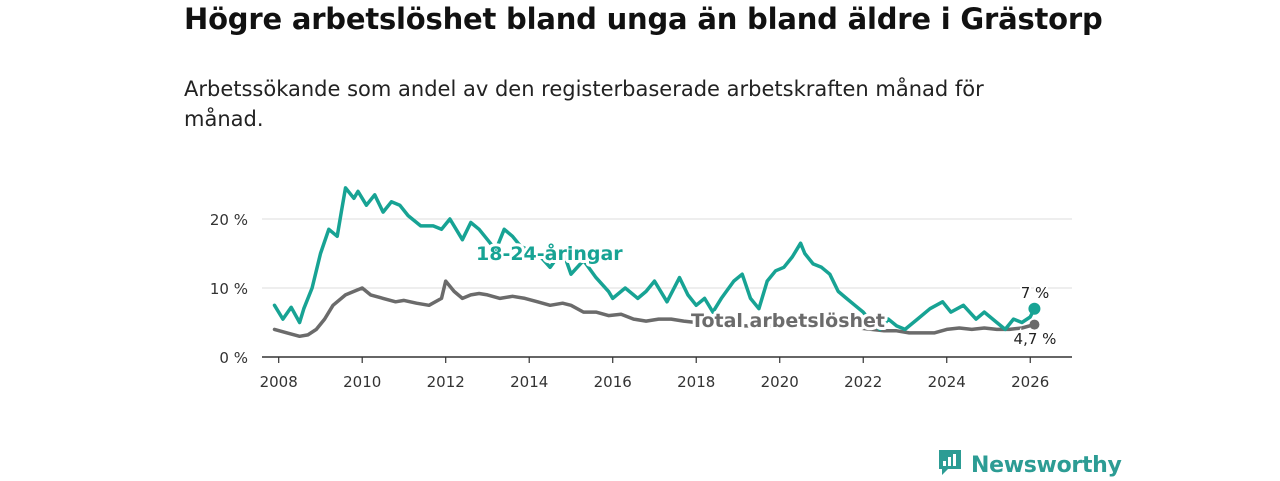 The image size is (1280, 481). I want to click on x-tick-label: 2024, so click(947, 382).